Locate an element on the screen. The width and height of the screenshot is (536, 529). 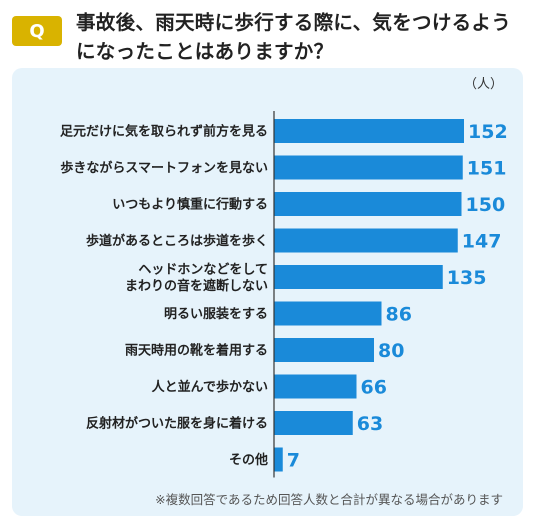
unit-label: （人） is located at coordinates (483, 84).